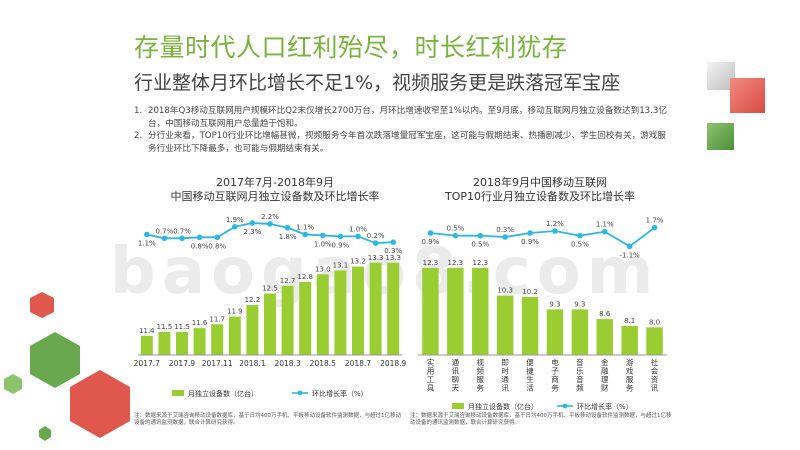 This screenshot has width=800, height=450. Describe the element at coordinates (376, 236) in the screenshot. I see `growth-rate-label: 0.2%` at that location.